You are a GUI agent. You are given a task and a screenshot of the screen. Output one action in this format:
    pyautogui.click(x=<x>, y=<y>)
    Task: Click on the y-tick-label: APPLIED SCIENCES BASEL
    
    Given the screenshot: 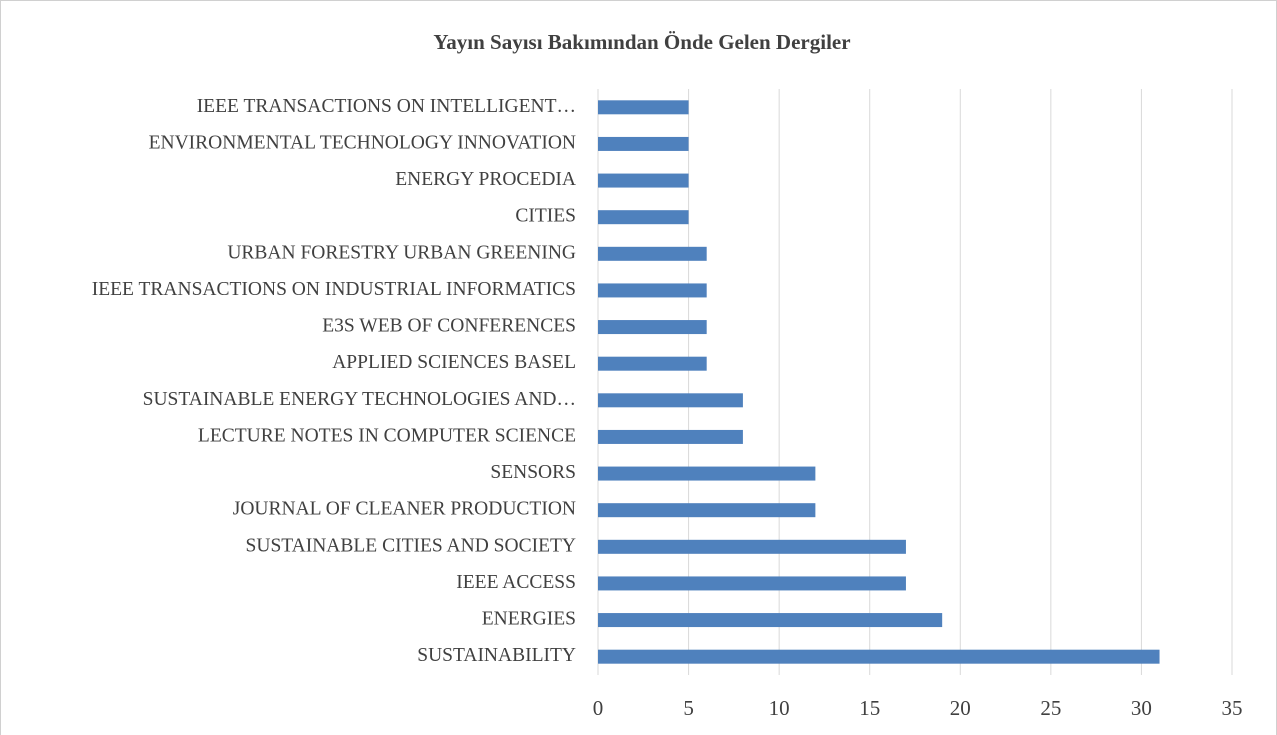 What is the action you would take?
    pyautogui.click(x=454, y=362)
    